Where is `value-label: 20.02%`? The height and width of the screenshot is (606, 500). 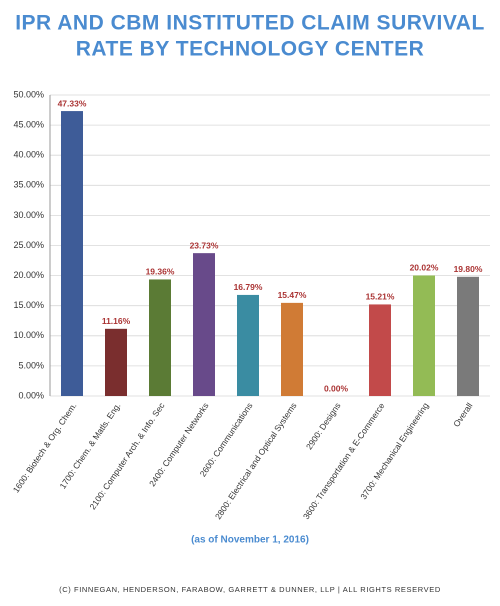
value-label: 20.02% is located at coordinates (424, 268).